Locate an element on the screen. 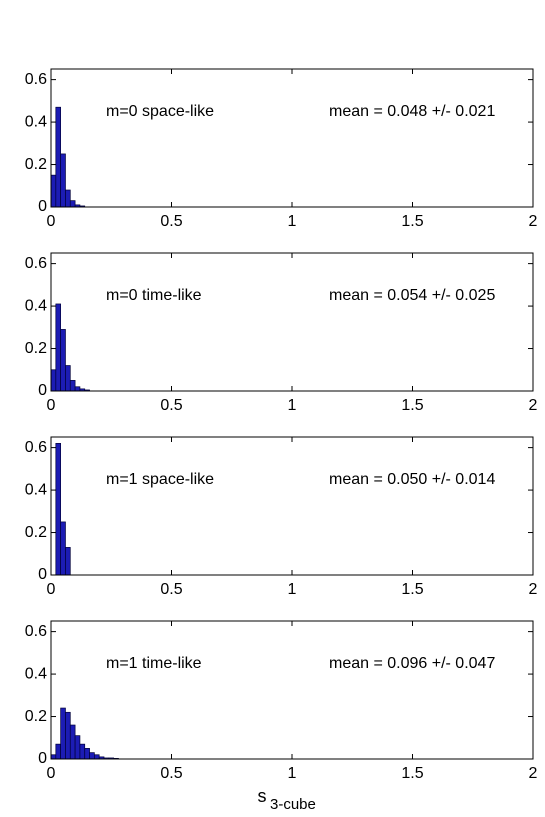 The width and height of the screenshot is (545, 817). stat-text: mean = 0.054 +/- 0.025 is located at coordinates (412, 295).